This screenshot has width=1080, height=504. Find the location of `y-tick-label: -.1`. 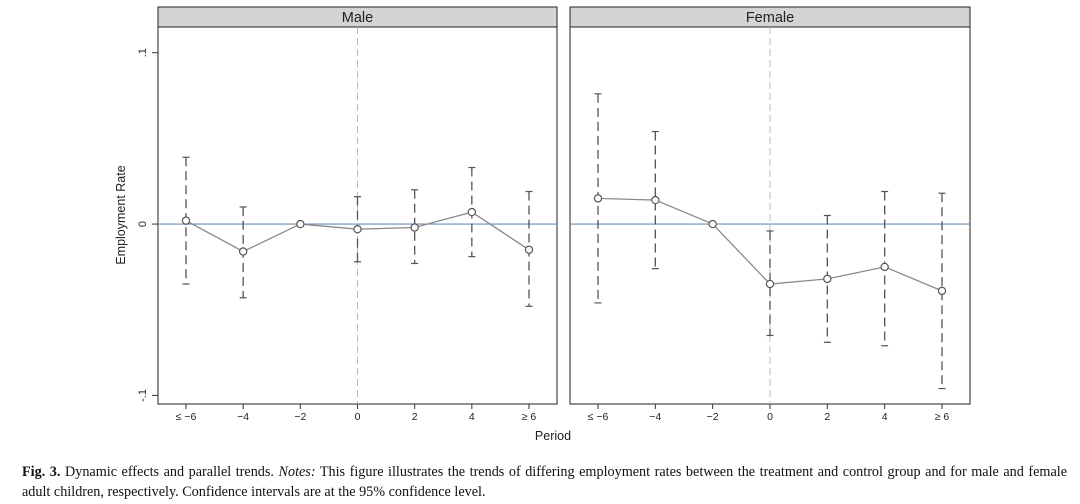

y-tick-label: -.1 is located at coordinates (143, 395).